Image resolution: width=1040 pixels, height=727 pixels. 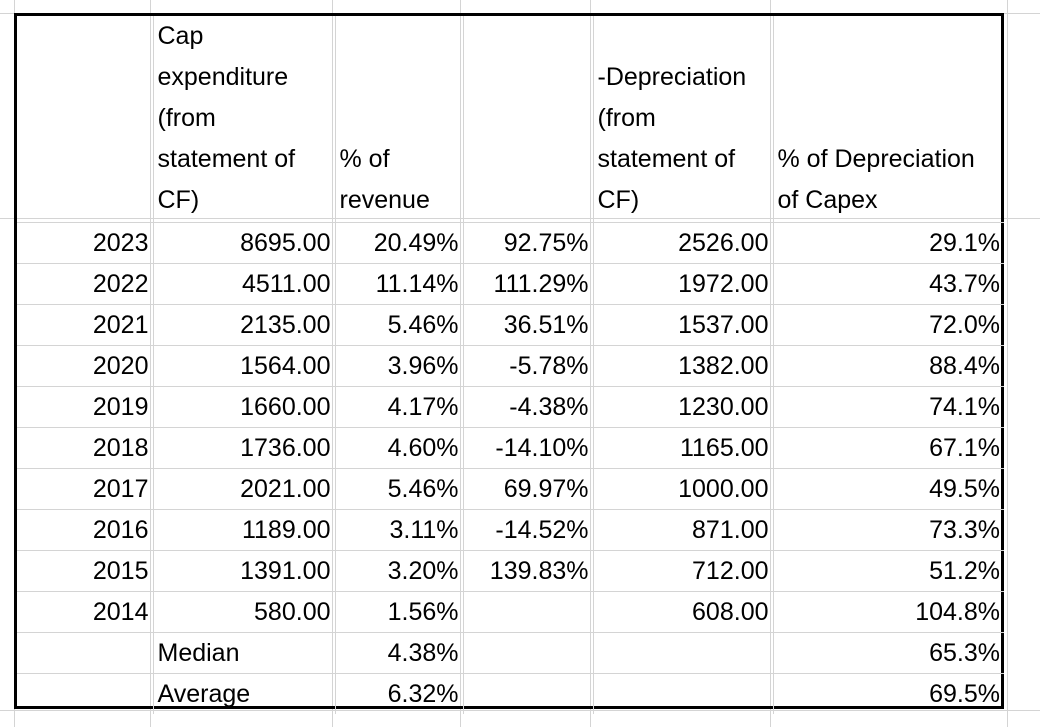 What do you see at coordinates (528, 530) in the screenshot?
I see `growth-cell: -14.52%` at bounding box center [528, 530].